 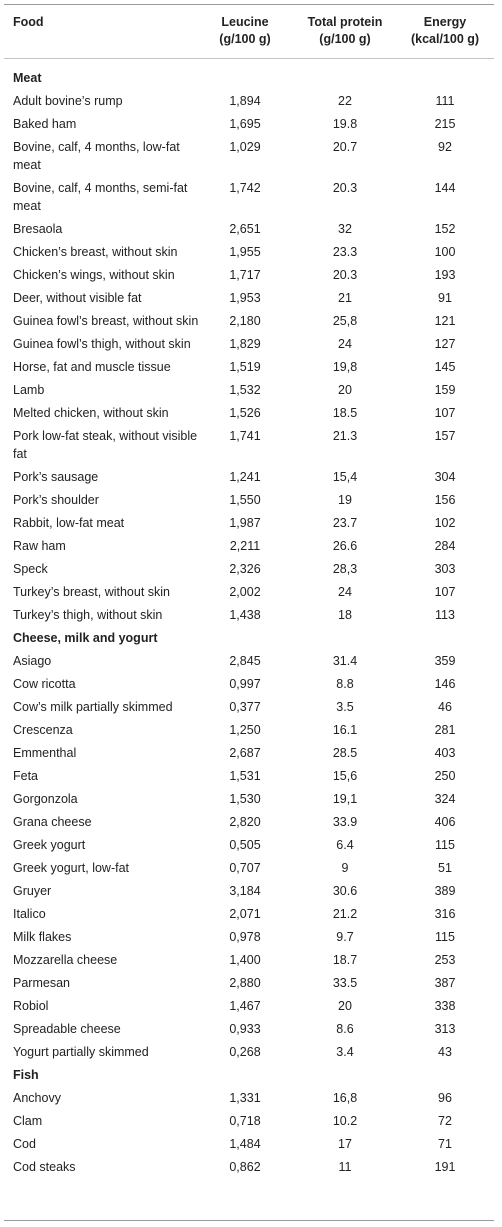 What do you see at coordinates (245, 31) in the screenshot?
I see `column-header-leucine: Leucine (g/100 g)` at bounding box center [245, 31].